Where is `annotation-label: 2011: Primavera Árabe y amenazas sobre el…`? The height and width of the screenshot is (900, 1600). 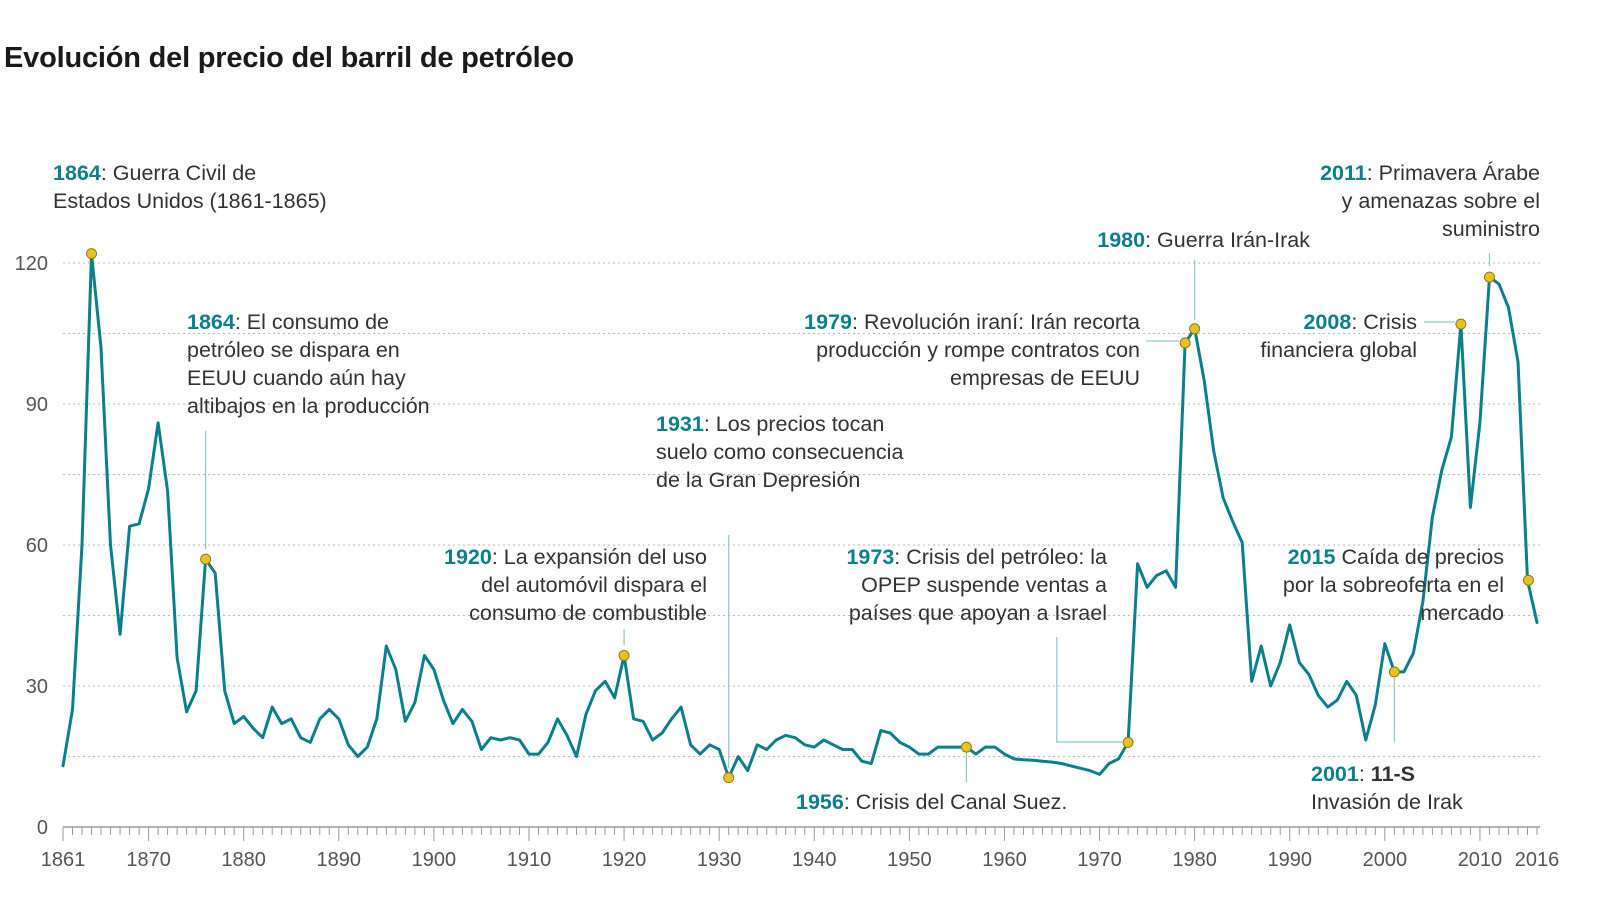
annotation-label: 2011: Primavera Árabe y amenazas sobre el… is located at coordinates (1430, 200).